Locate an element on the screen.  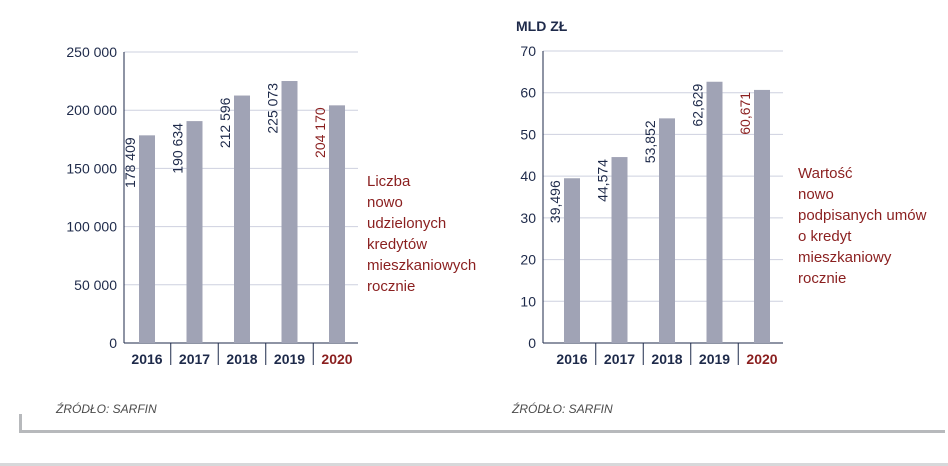
right-side-label-line: rocznie is located at coordinates (822, 278).